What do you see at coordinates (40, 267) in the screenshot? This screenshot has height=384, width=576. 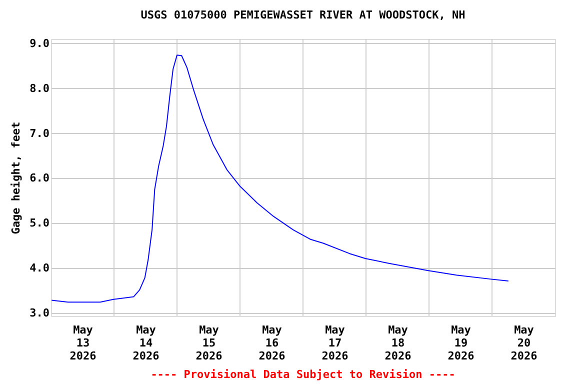 I see `y-tick-label: 4.0` at bounding box center [40, 267].